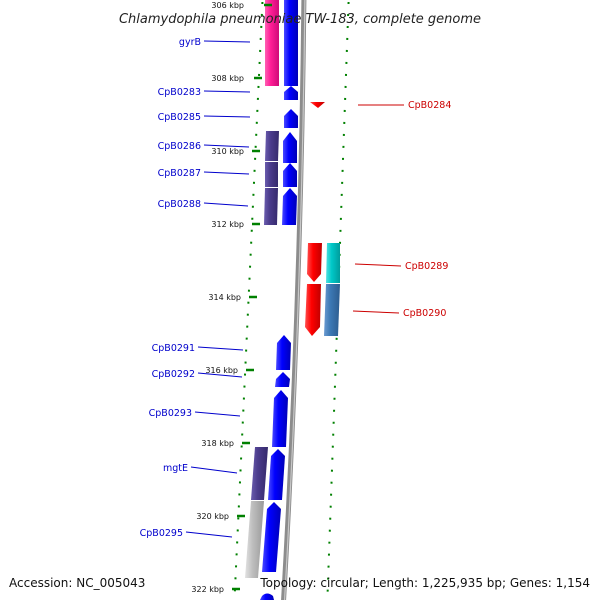 Image resolution: width=600 pixels, height=600 pixels. I want to click on cds-arrow-CpB0284, so click(317, 105).